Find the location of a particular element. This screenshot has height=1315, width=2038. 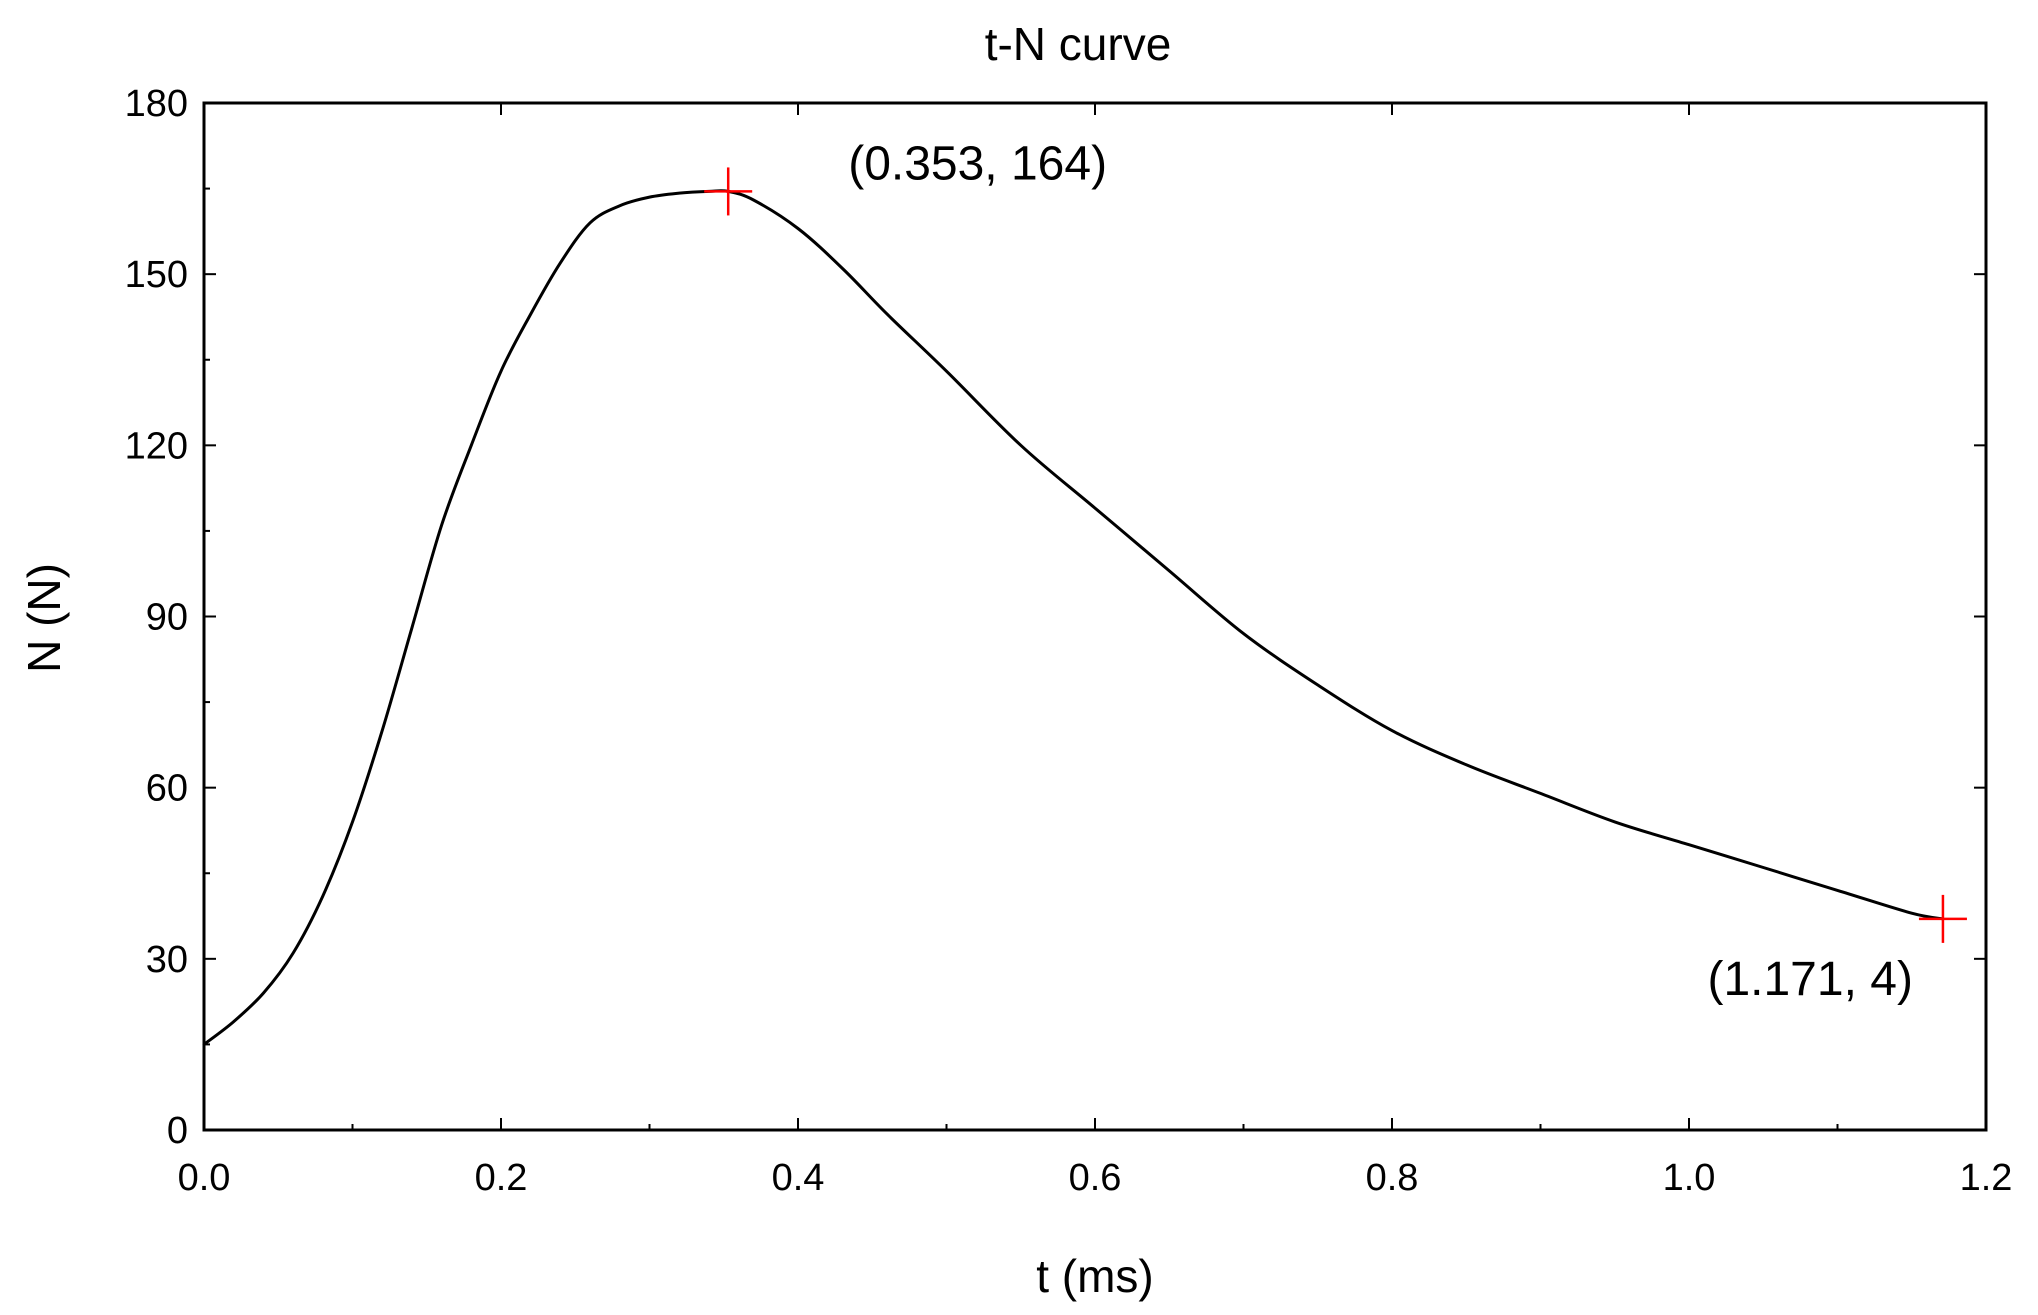

y-tick-label: 60 is located at coordinates (167, 789).